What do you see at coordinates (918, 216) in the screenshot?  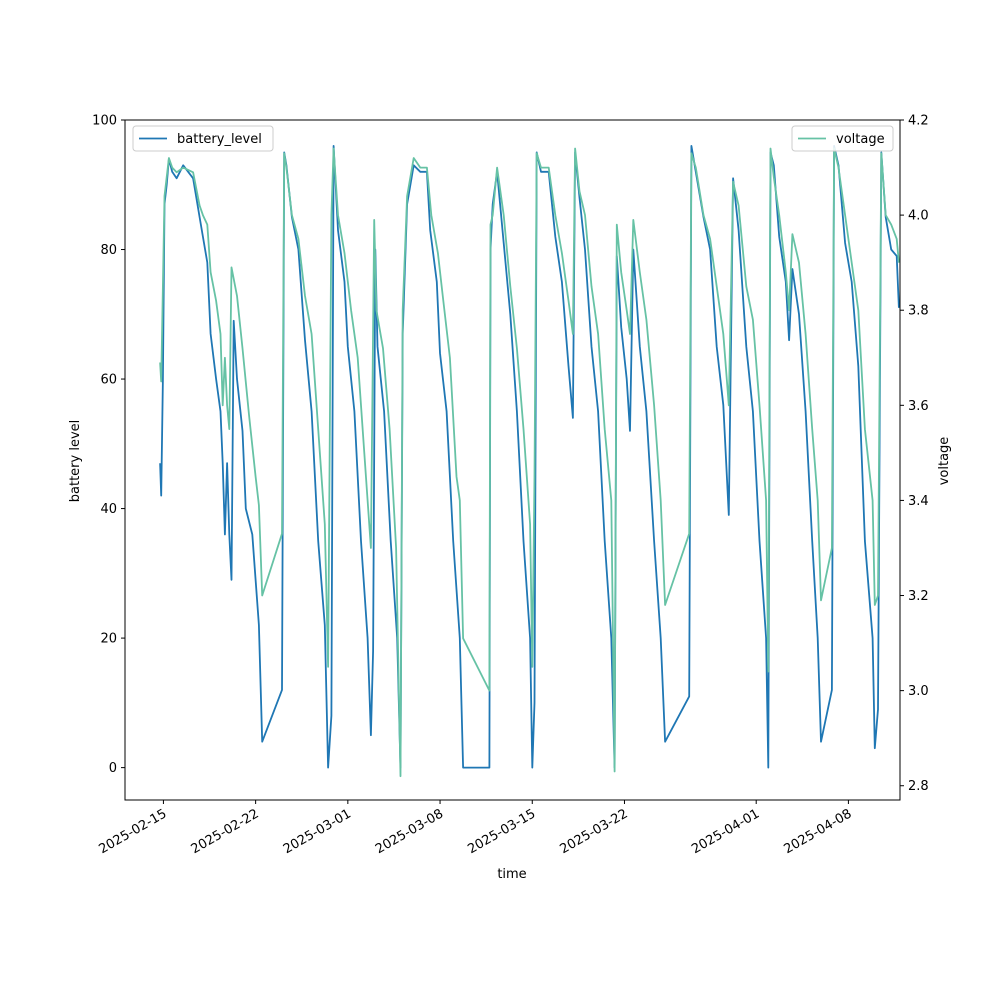 I see `y-right-tick-label: 4.0` at bounding box center [918, 216].